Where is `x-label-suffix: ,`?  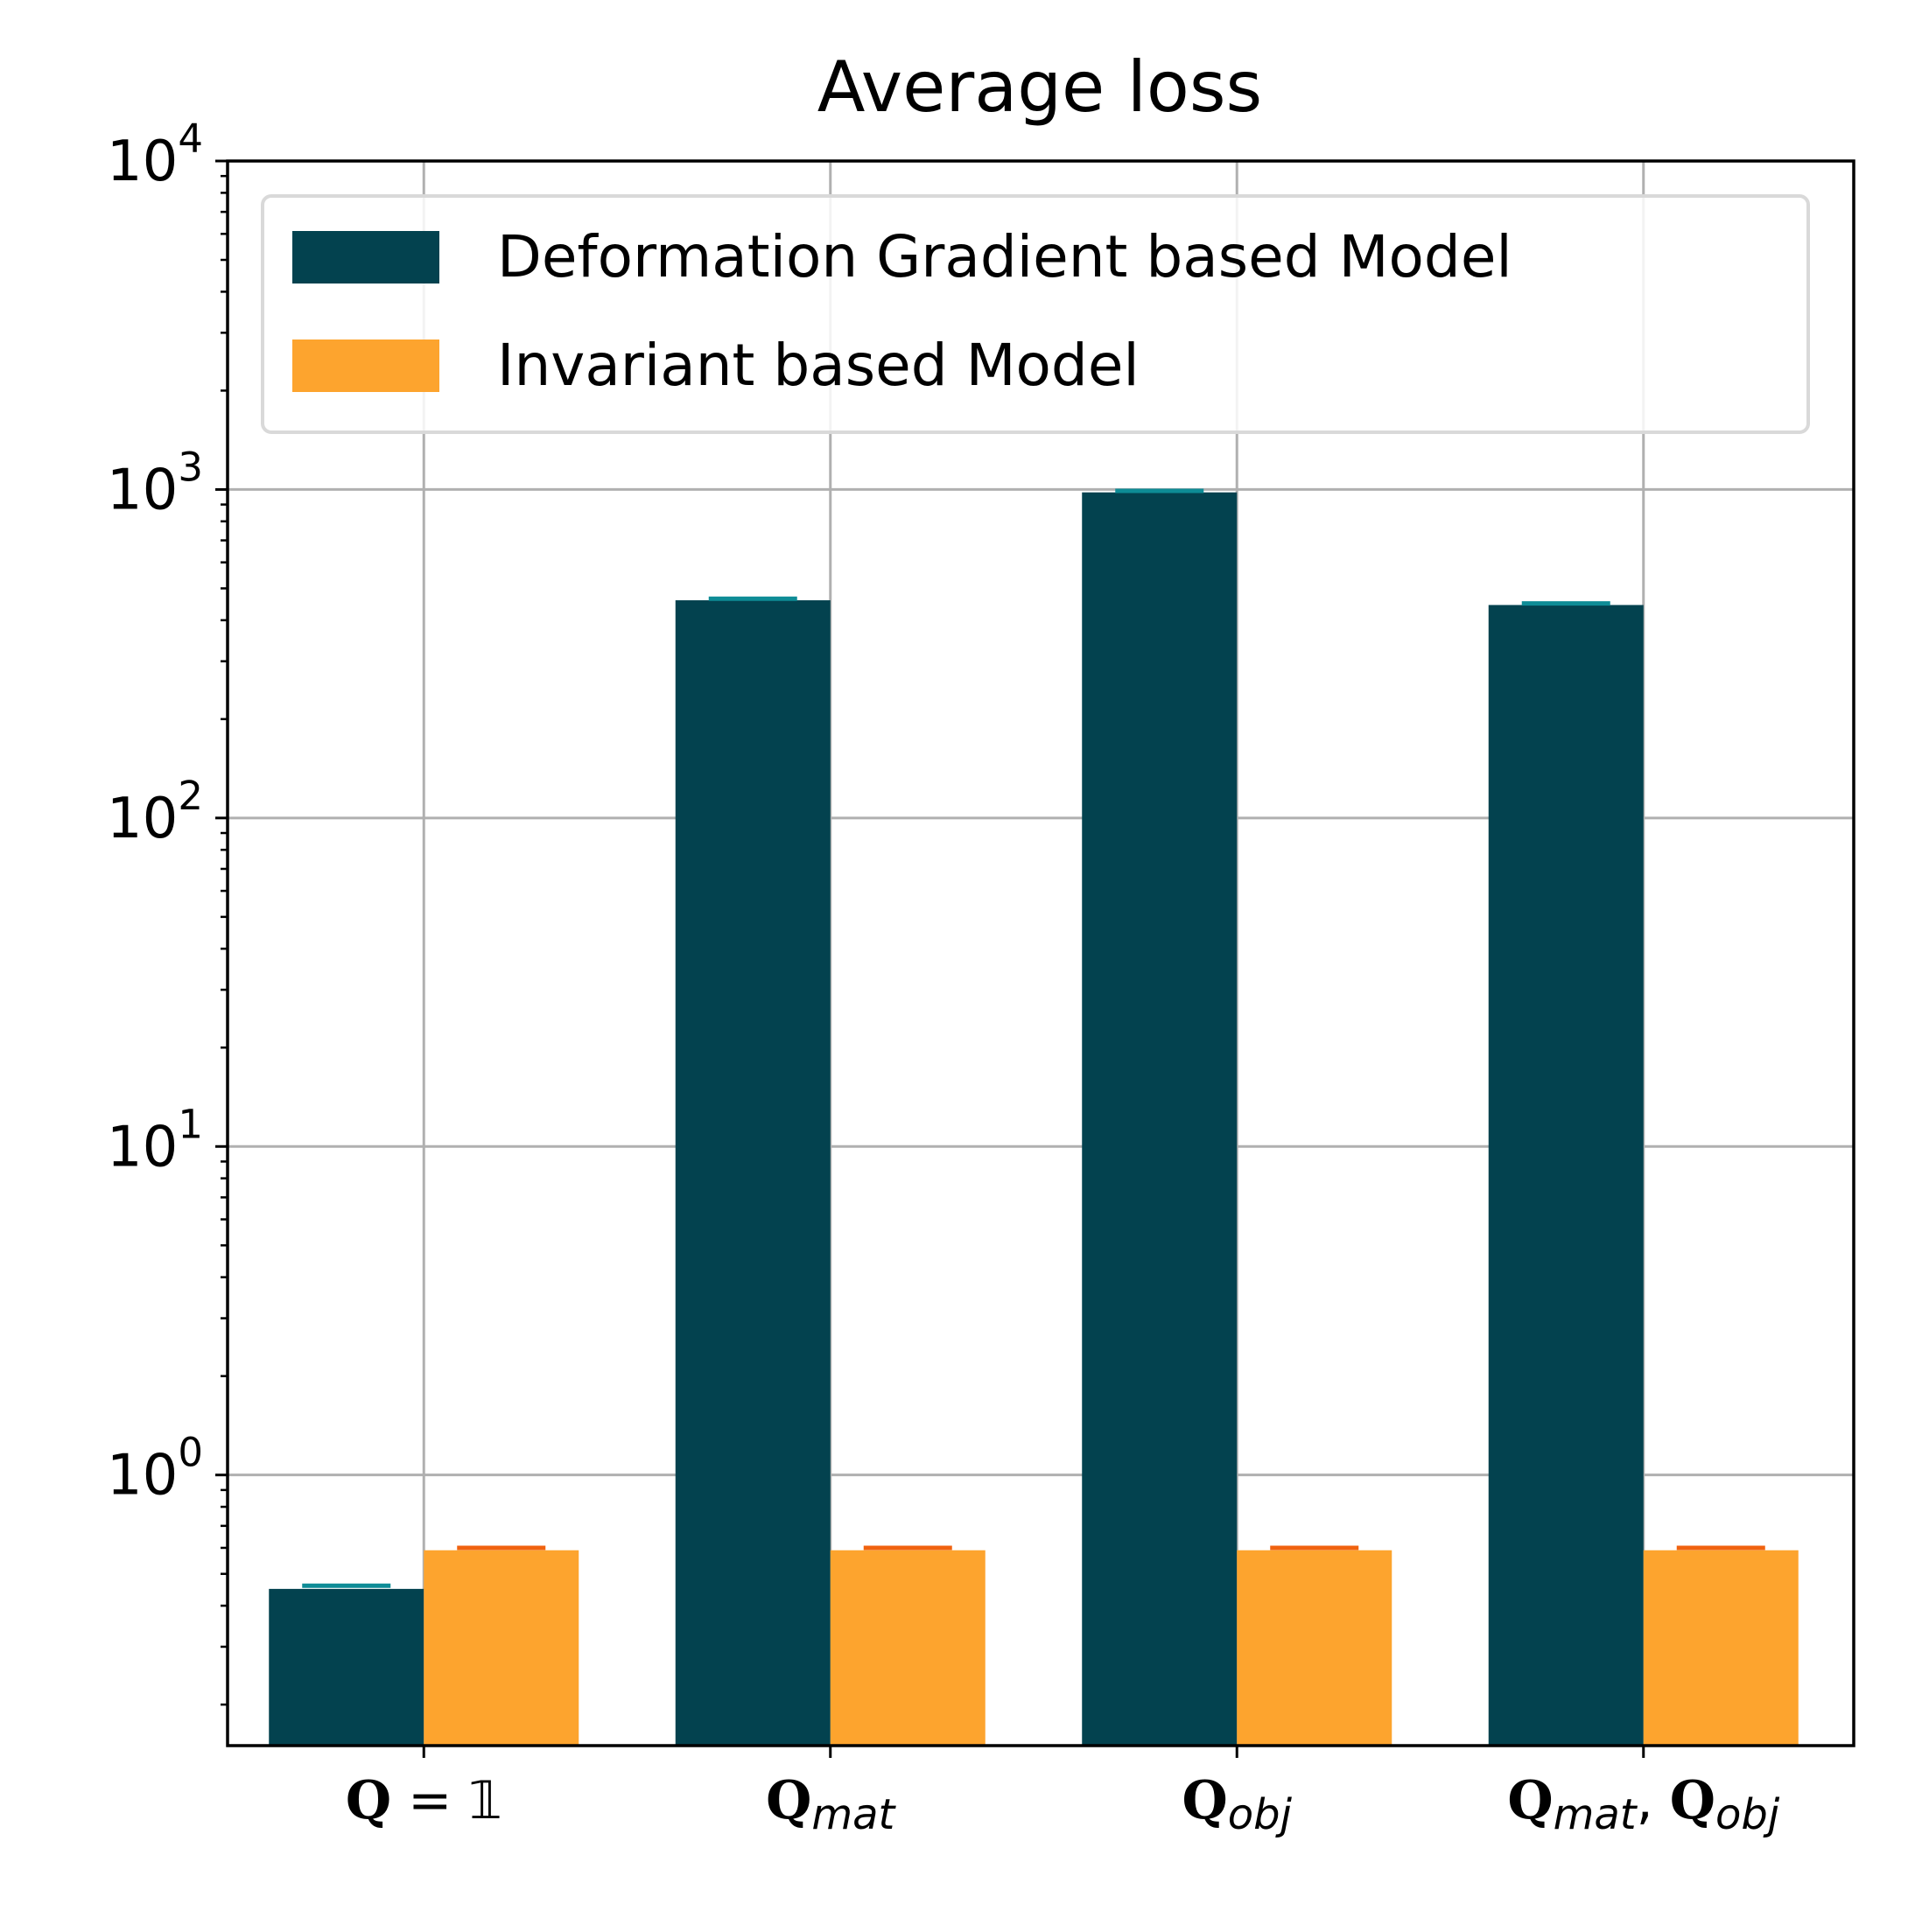
x-label-suffix: , is located at coordinates (1653, 1800).